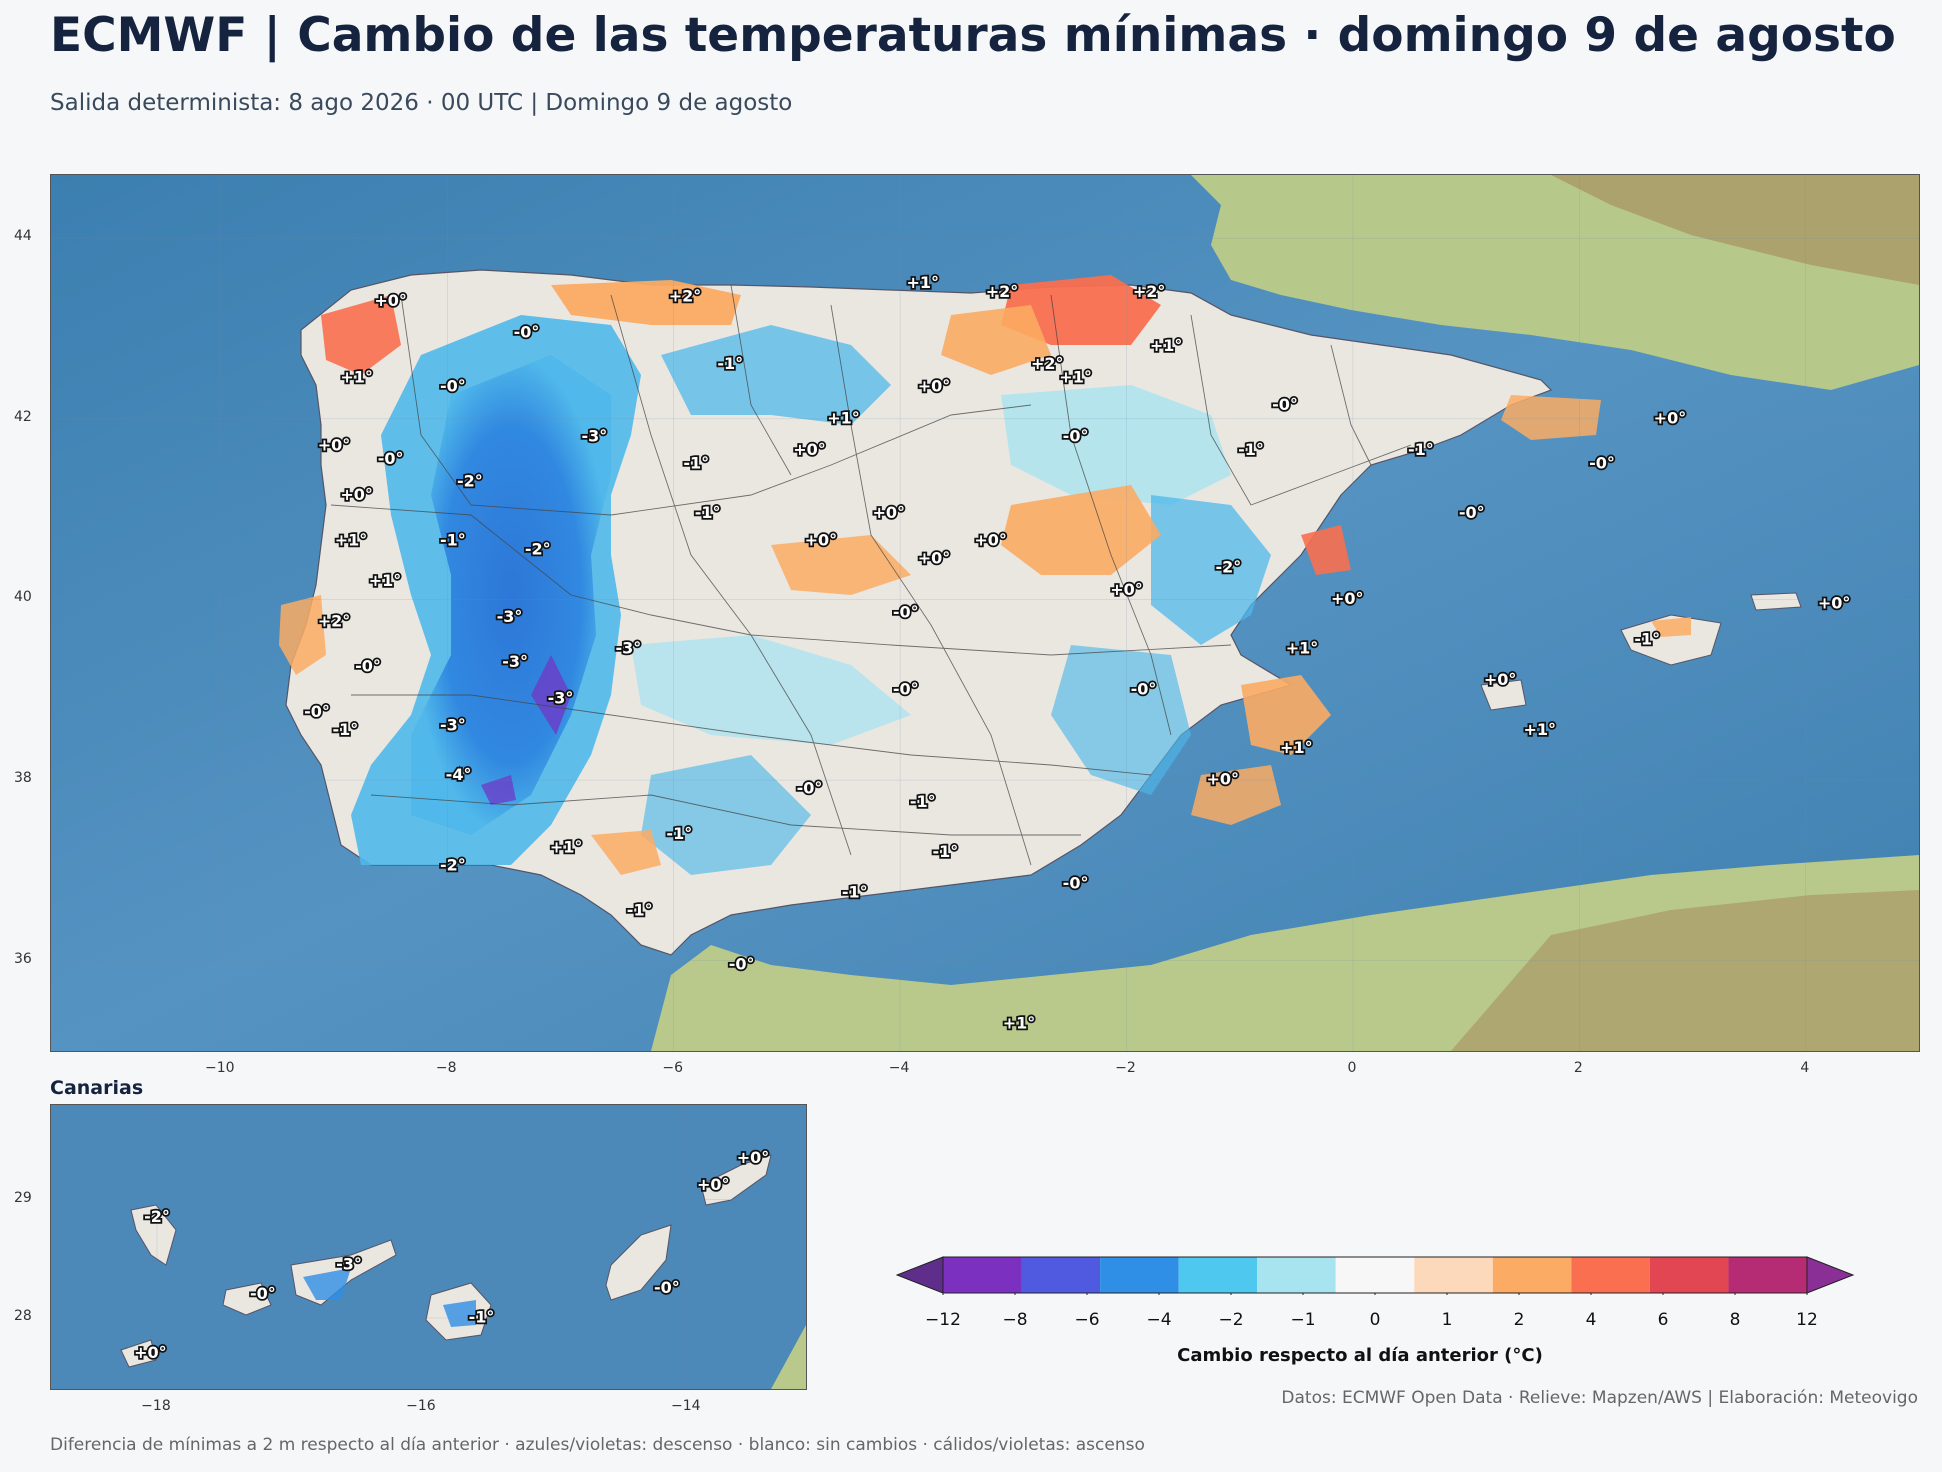 Image resolution: width=1942 pixels, height=1472 pixels. What do you see at coordinates (1807, 1320) in the screenshot?
I see `colorbar-tick-label: 12` at bounding box center [1807, 1320].